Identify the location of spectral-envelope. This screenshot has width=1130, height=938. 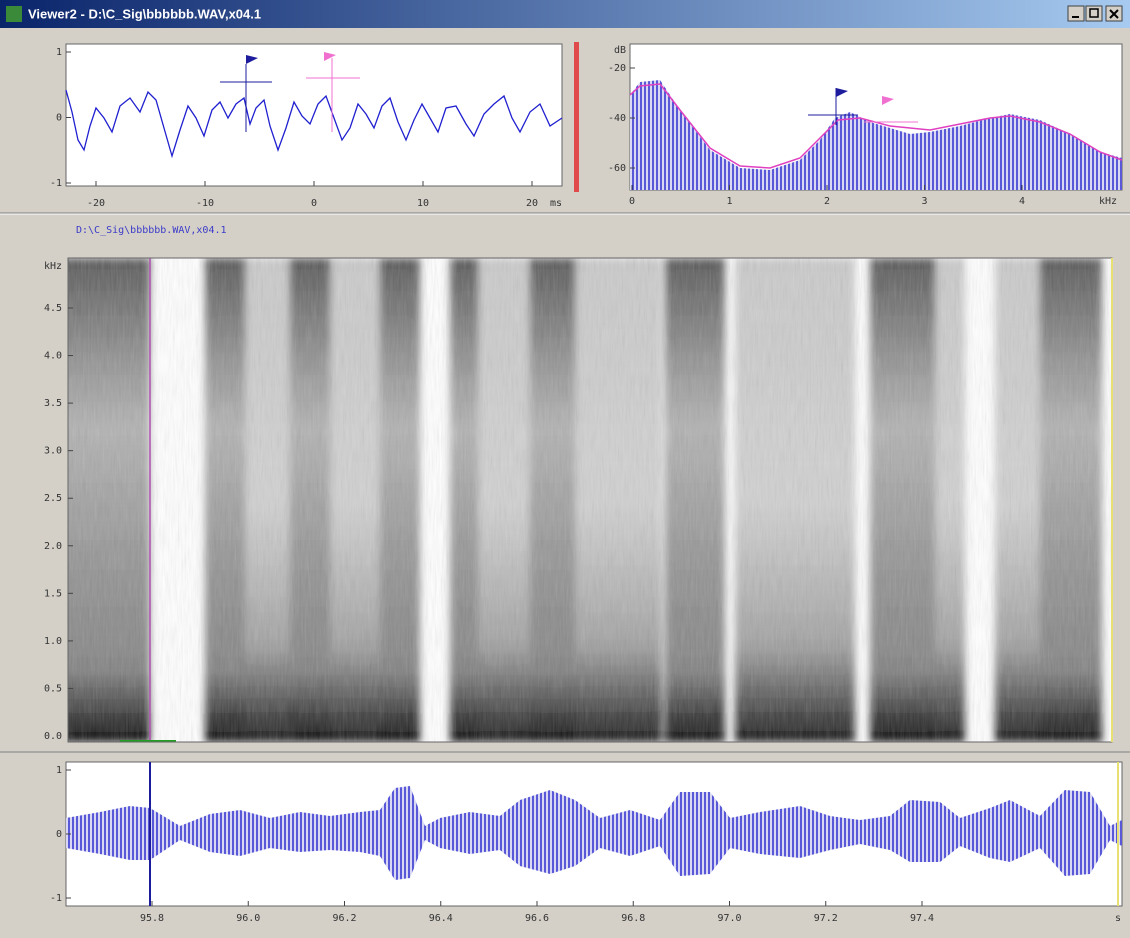
(876, 126).